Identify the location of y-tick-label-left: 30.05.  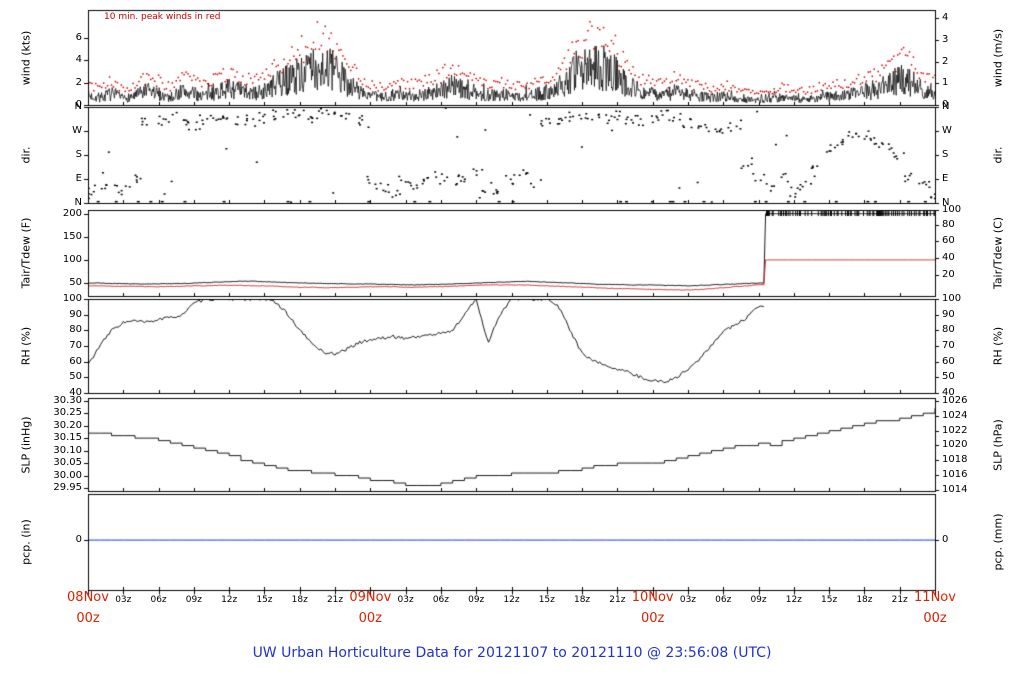
(67, 463).